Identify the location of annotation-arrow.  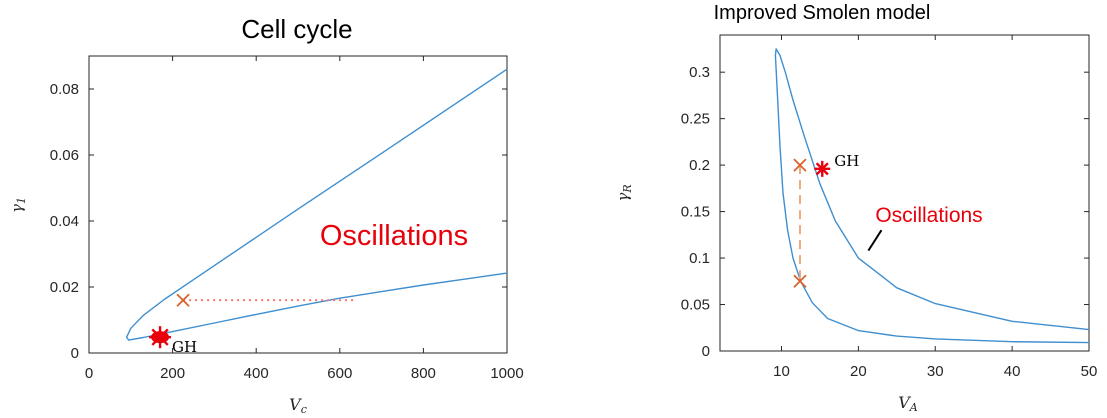
(875, 240).